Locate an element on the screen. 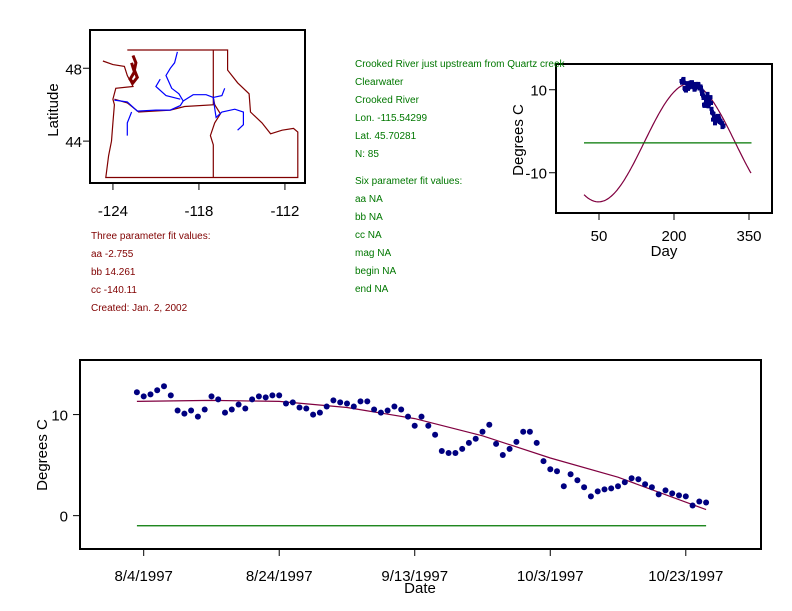 The width and height of the screenshot is (792, 611). annual-marks is located at coordinates (667, 139).